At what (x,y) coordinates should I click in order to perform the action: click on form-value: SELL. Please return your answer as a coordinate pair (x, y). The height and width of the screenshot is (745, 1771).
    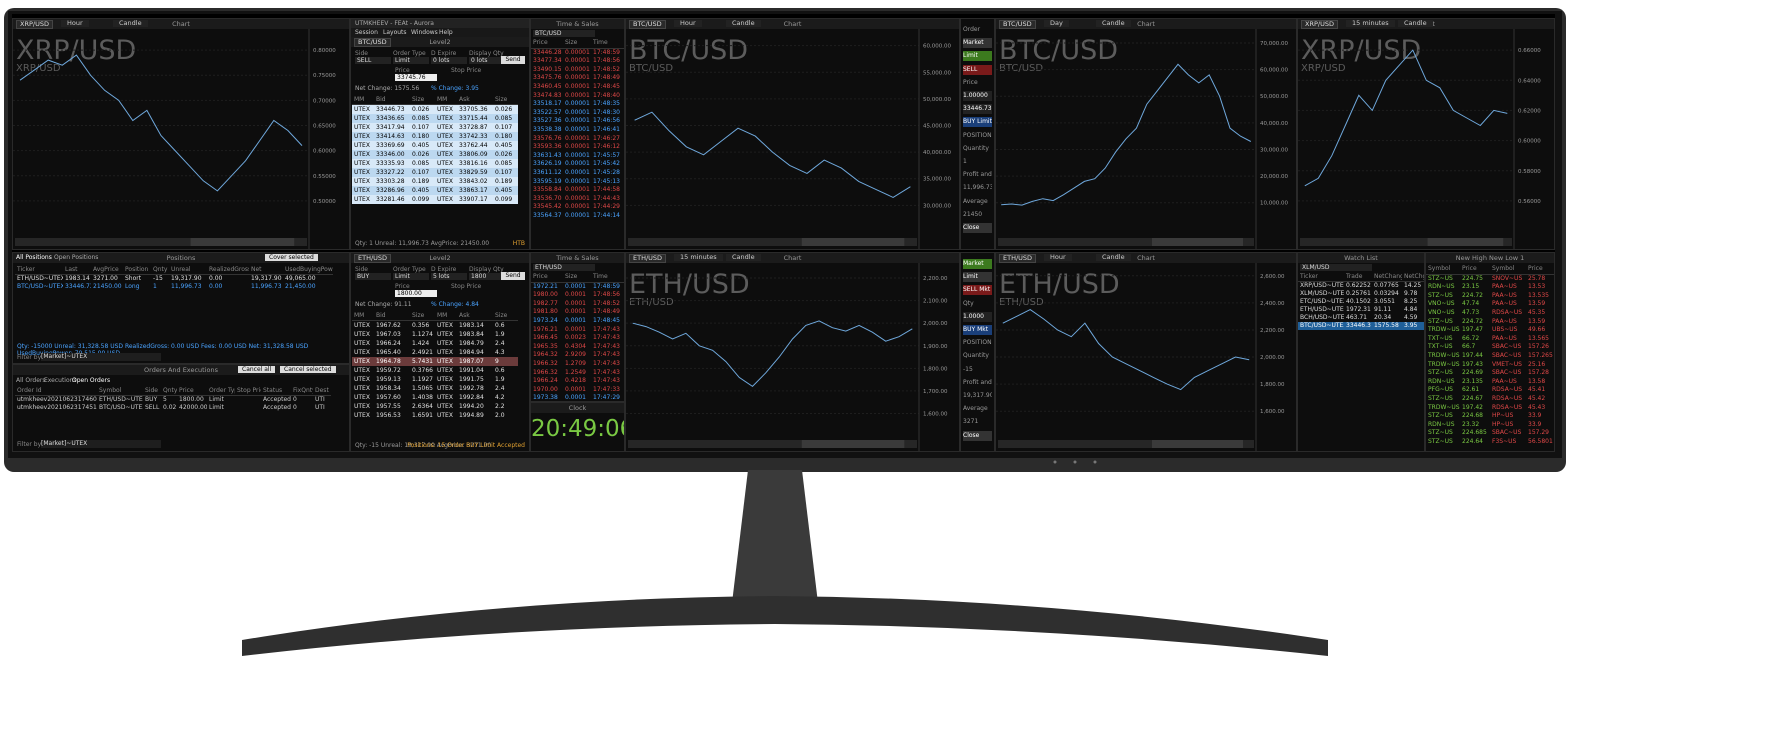
    Looking at the image, I should click on (373, 60).